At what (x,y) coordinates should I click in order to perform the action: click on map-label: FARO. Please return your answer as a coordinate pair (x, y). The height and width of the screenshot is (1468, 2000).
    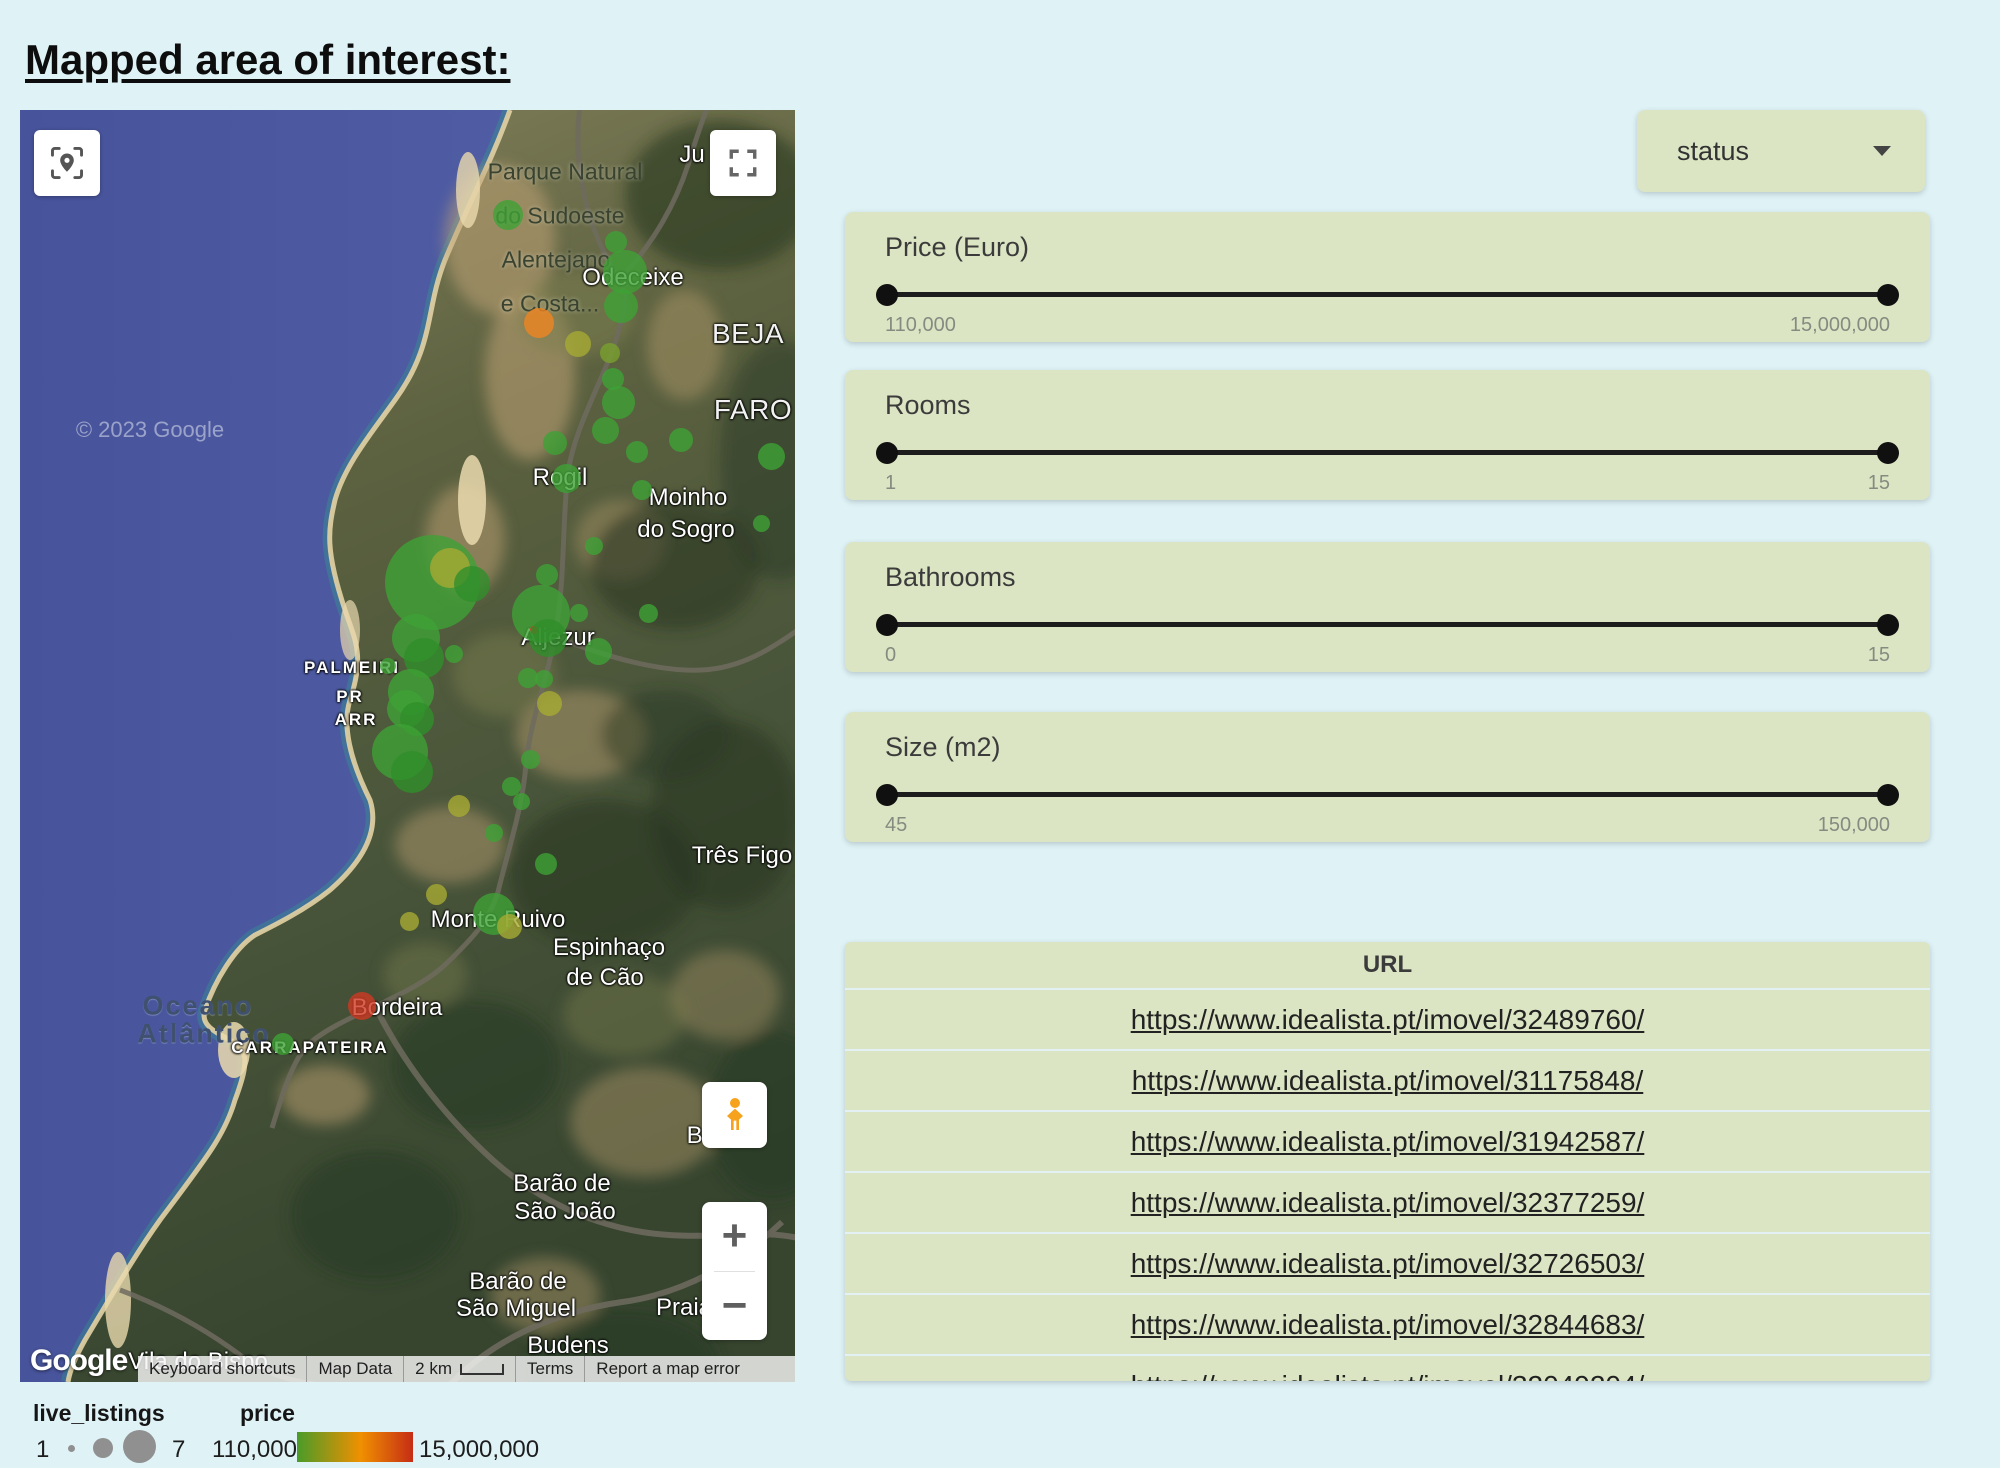
    Looking at the image, I should click on (753, 409).